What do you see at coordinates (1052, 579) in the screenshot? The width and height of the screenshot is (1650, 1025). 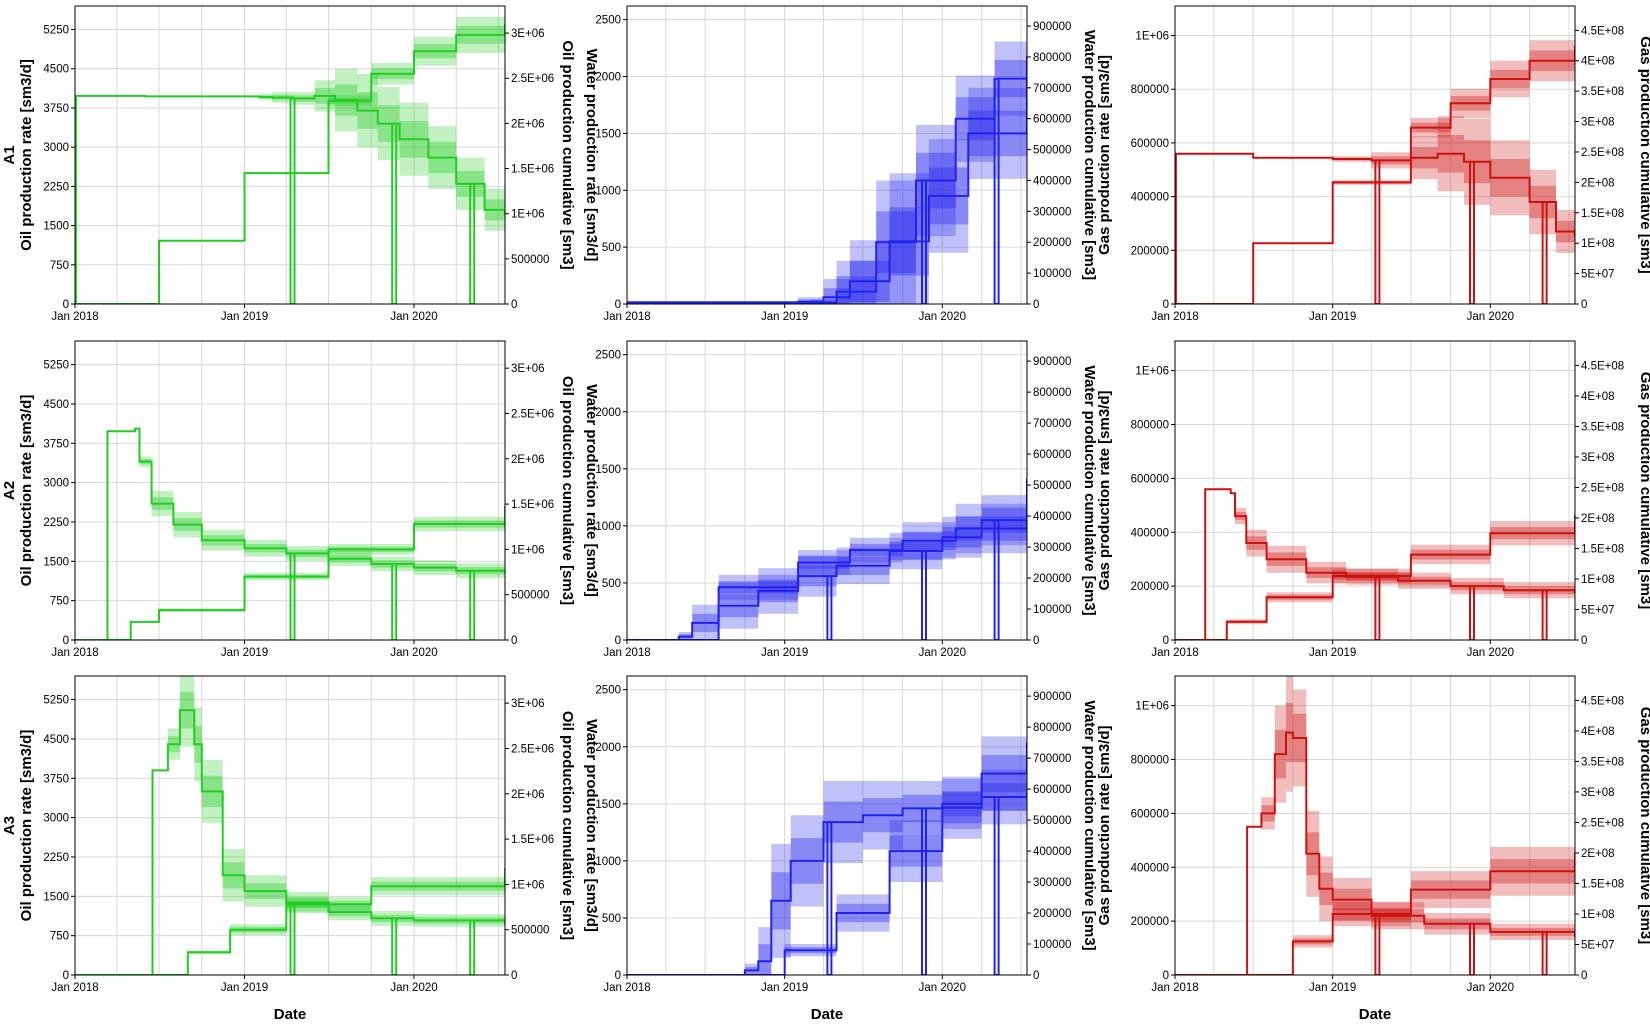 I see `right-tick-label: 200000` at bounding box center [1052, 579].